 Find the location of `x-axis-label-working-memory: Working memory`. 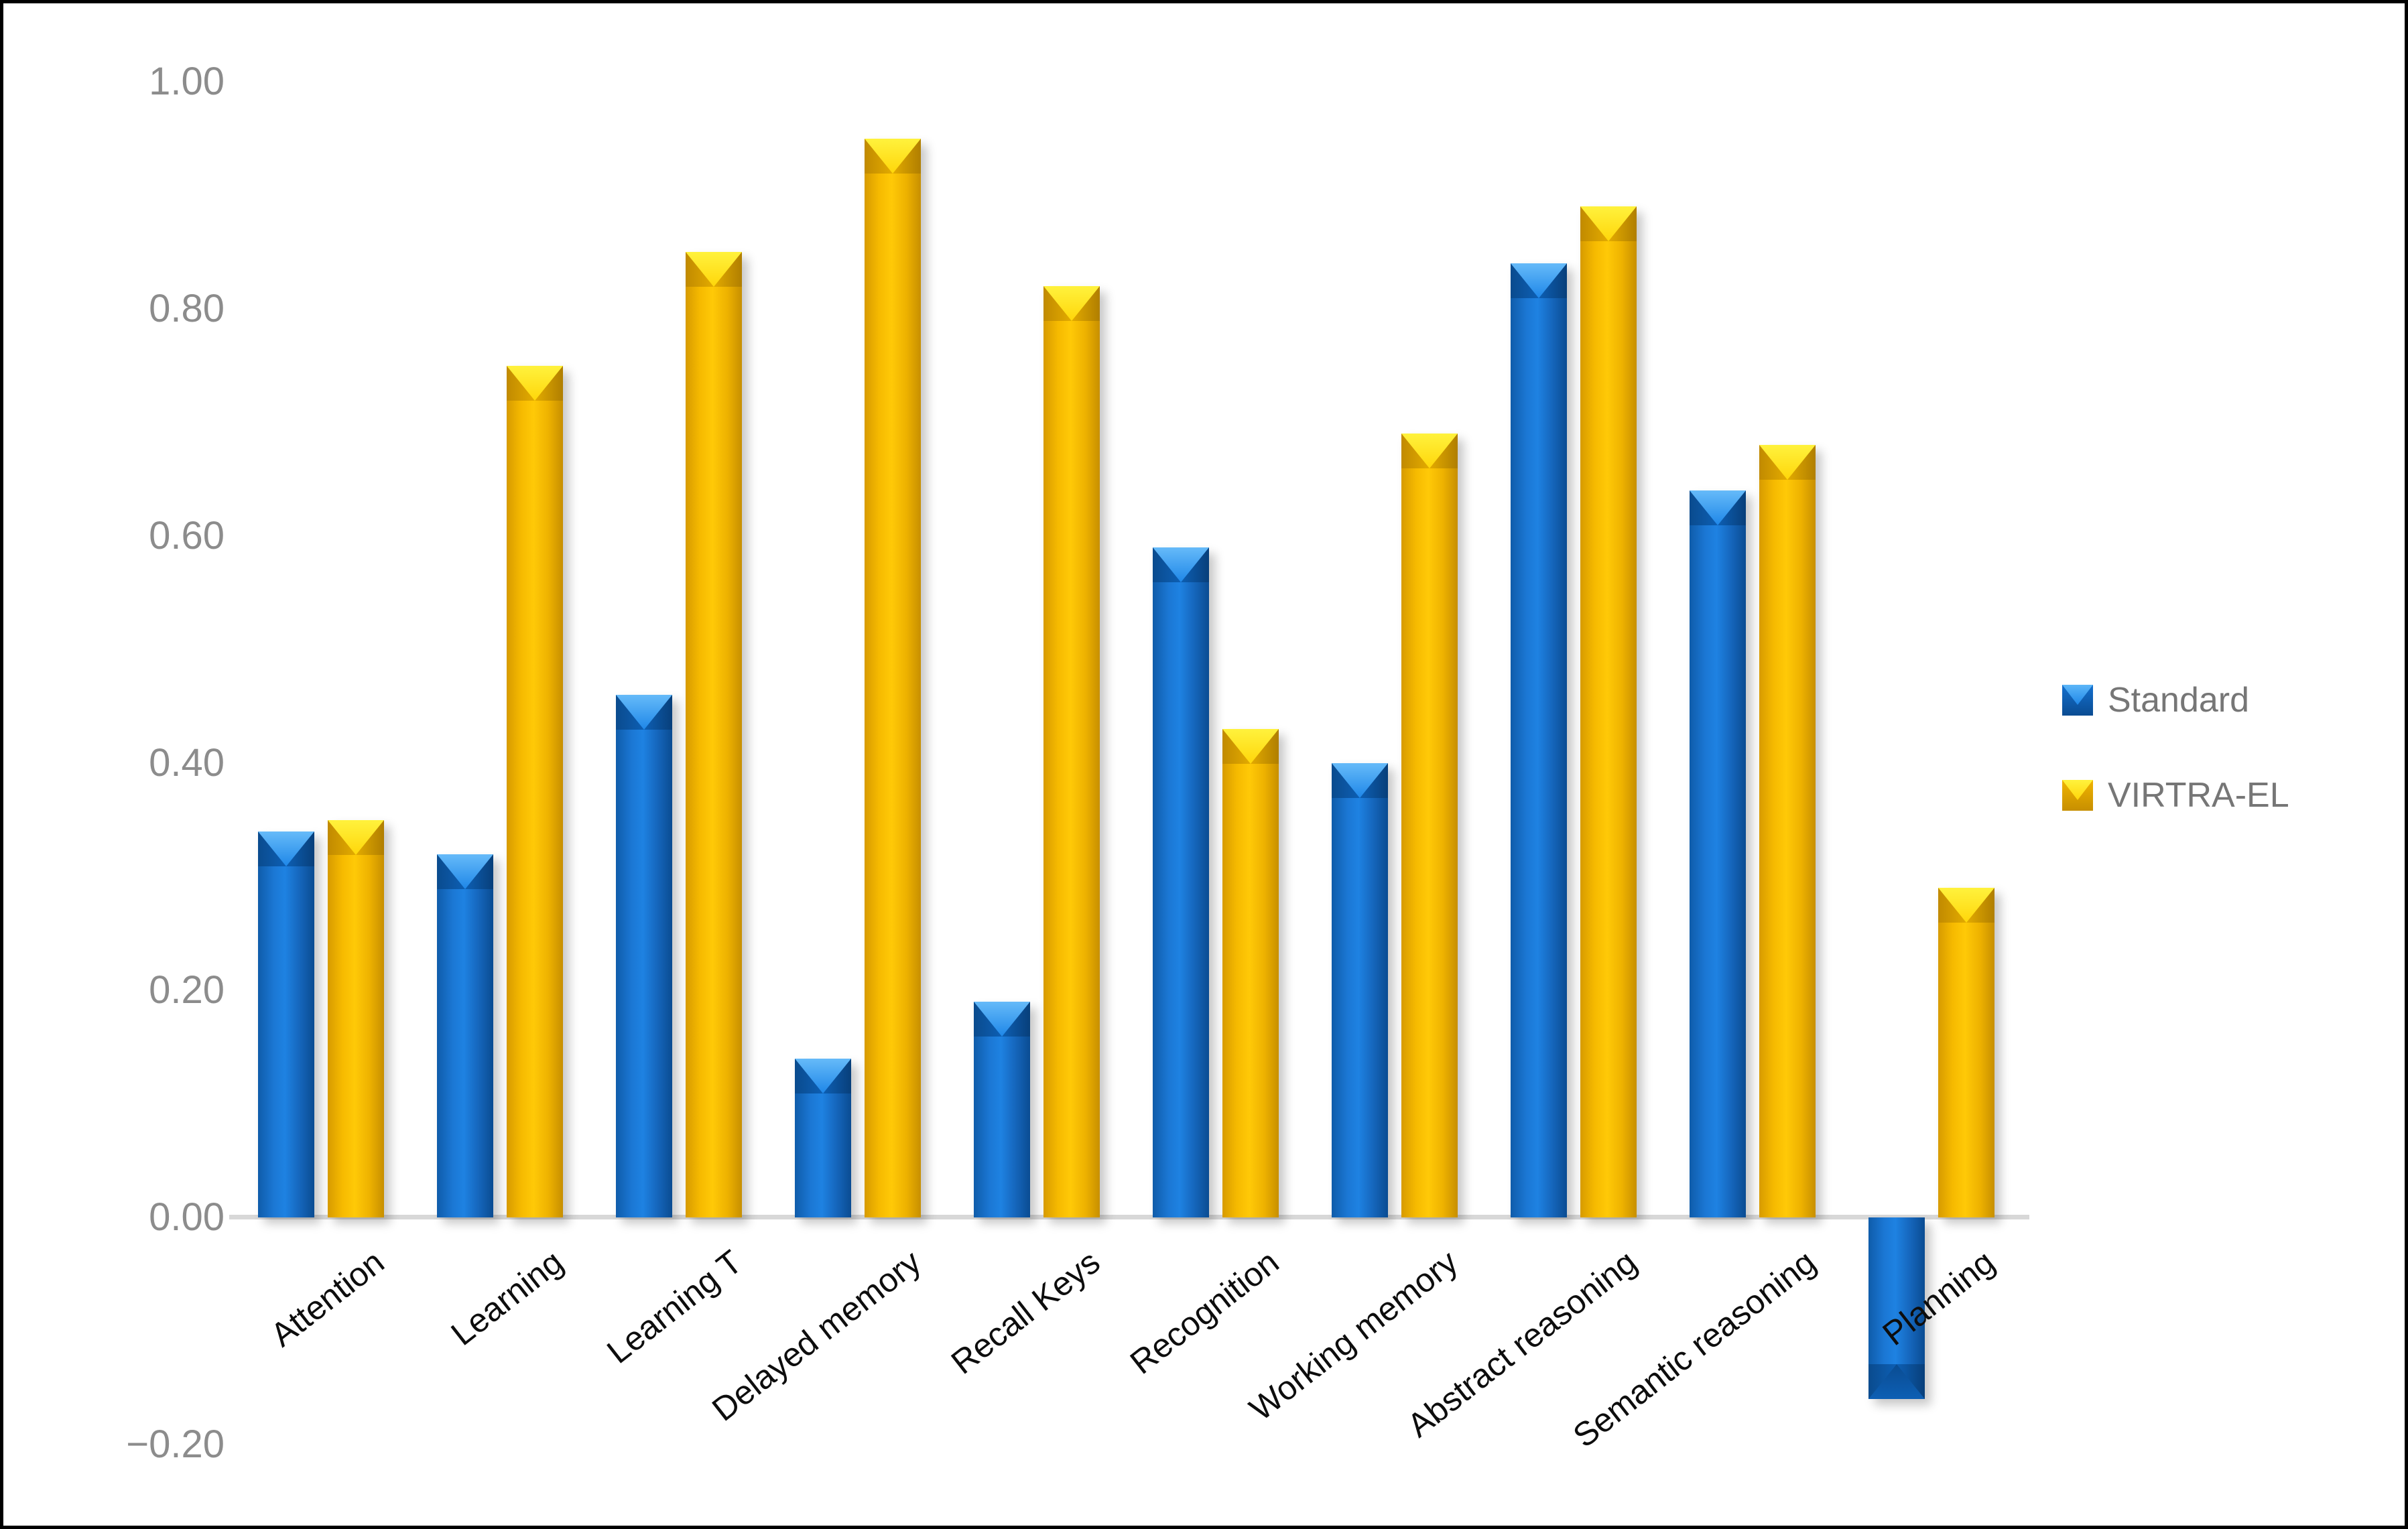

x-axis-label-working-memory: Working memory is located at coordinates (1353, 1336).